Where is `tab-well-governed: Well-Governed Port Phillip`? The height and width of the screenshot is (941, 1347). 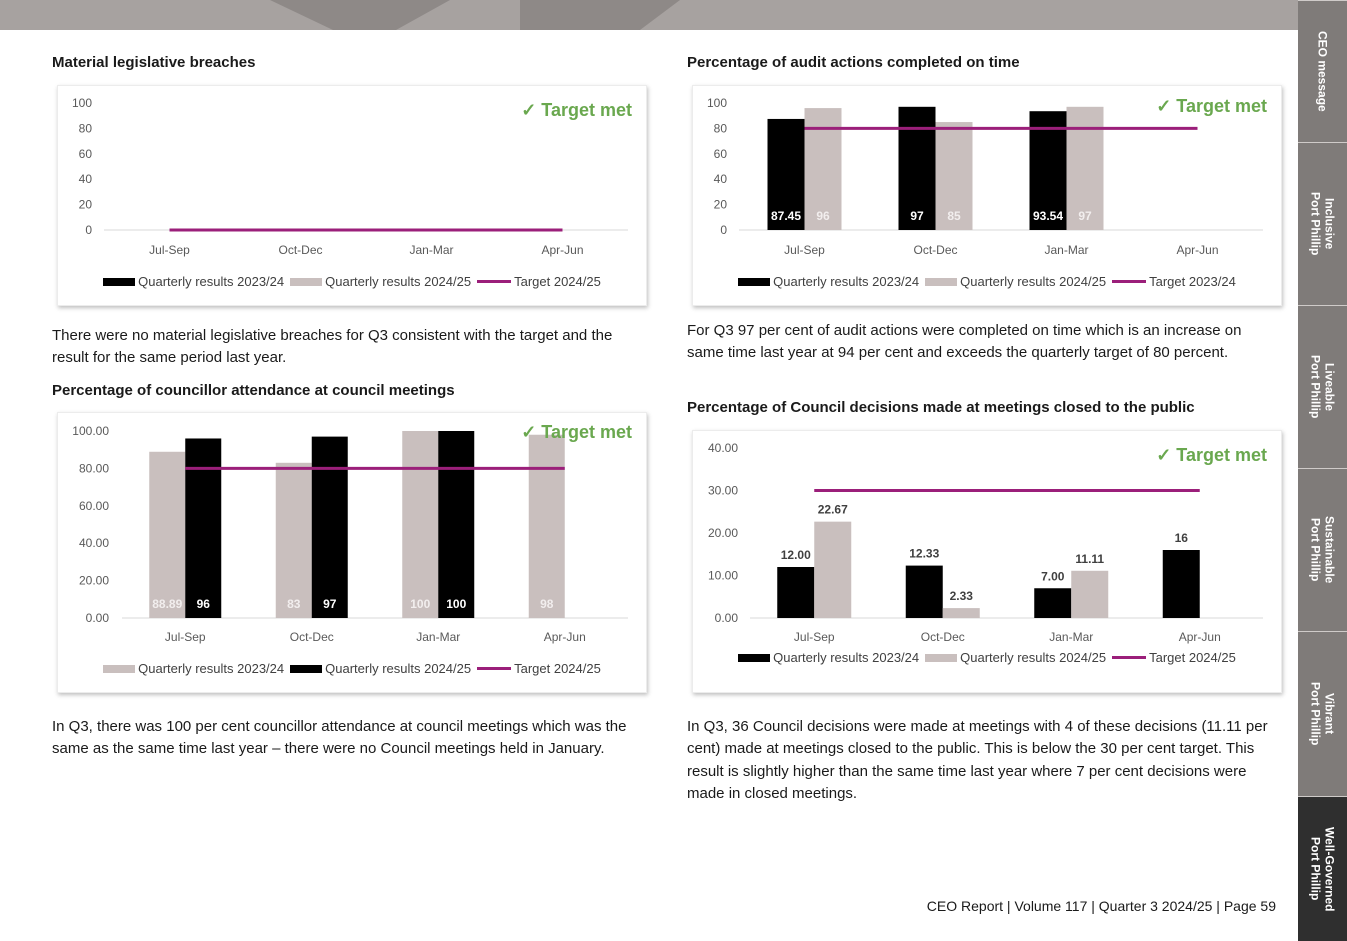
tab-well-governed: Well-Governed Port Phillip is located at coordinates (1322, 868).